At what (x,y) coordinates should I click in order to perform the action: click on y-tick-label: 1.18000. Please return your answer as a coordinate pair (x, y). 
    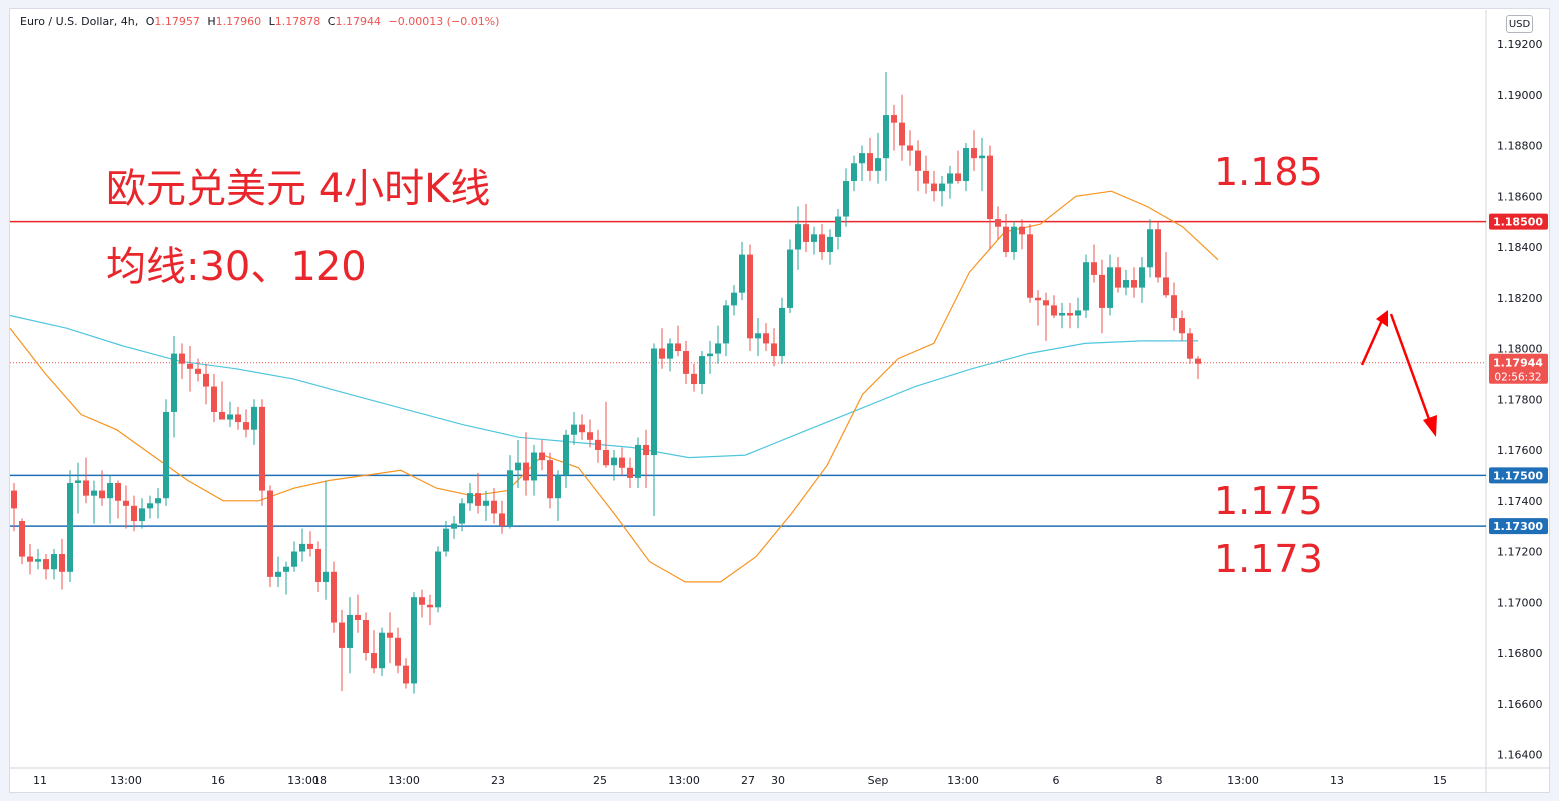
    Looking at the image, I should click on (1520, 349).